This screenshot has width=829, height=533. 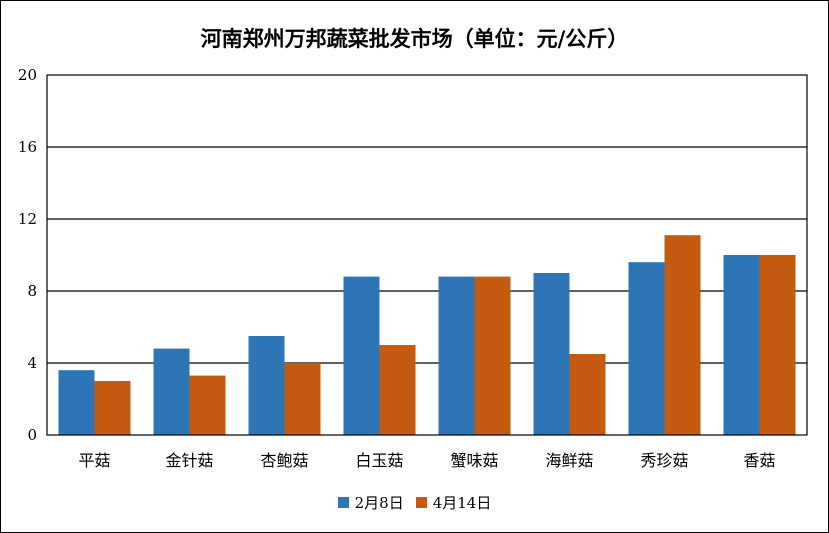 I want to click on legend: 2月8日 4月14日, so click(x=414, y=502).